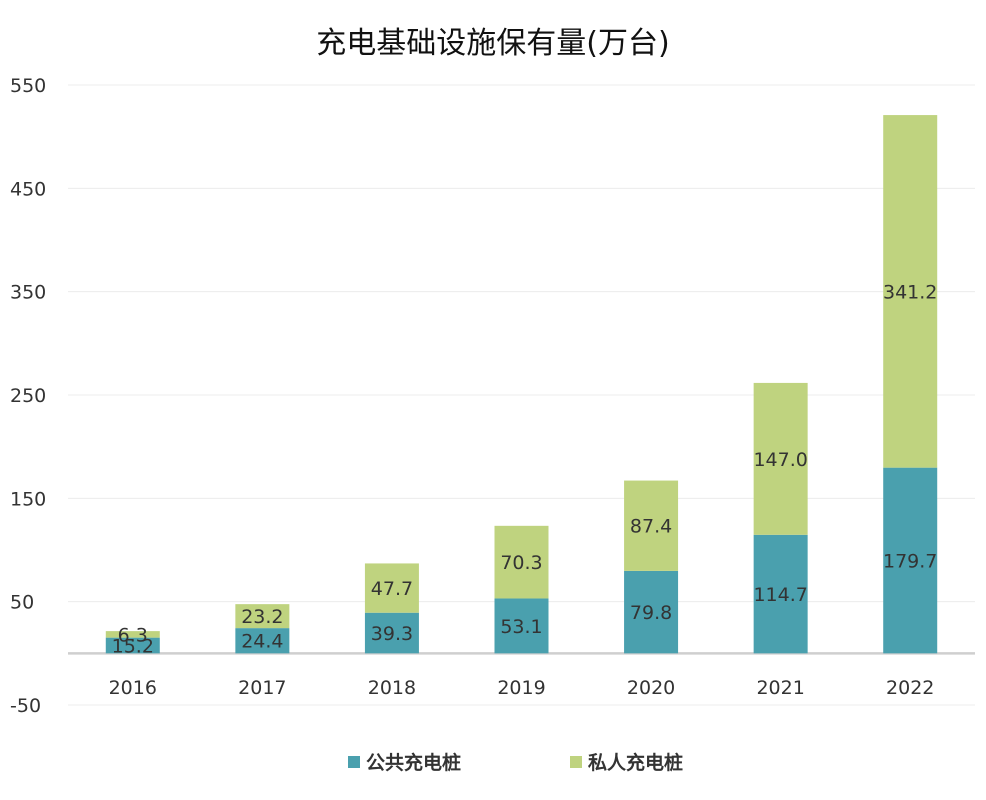 The height and width of the screenshot is (800, 986). What do you see at coordinates (493, 763) in the screenshot?
I see `legend: 公共充电桩 私人充电桩` at bounding box center [493, 763].